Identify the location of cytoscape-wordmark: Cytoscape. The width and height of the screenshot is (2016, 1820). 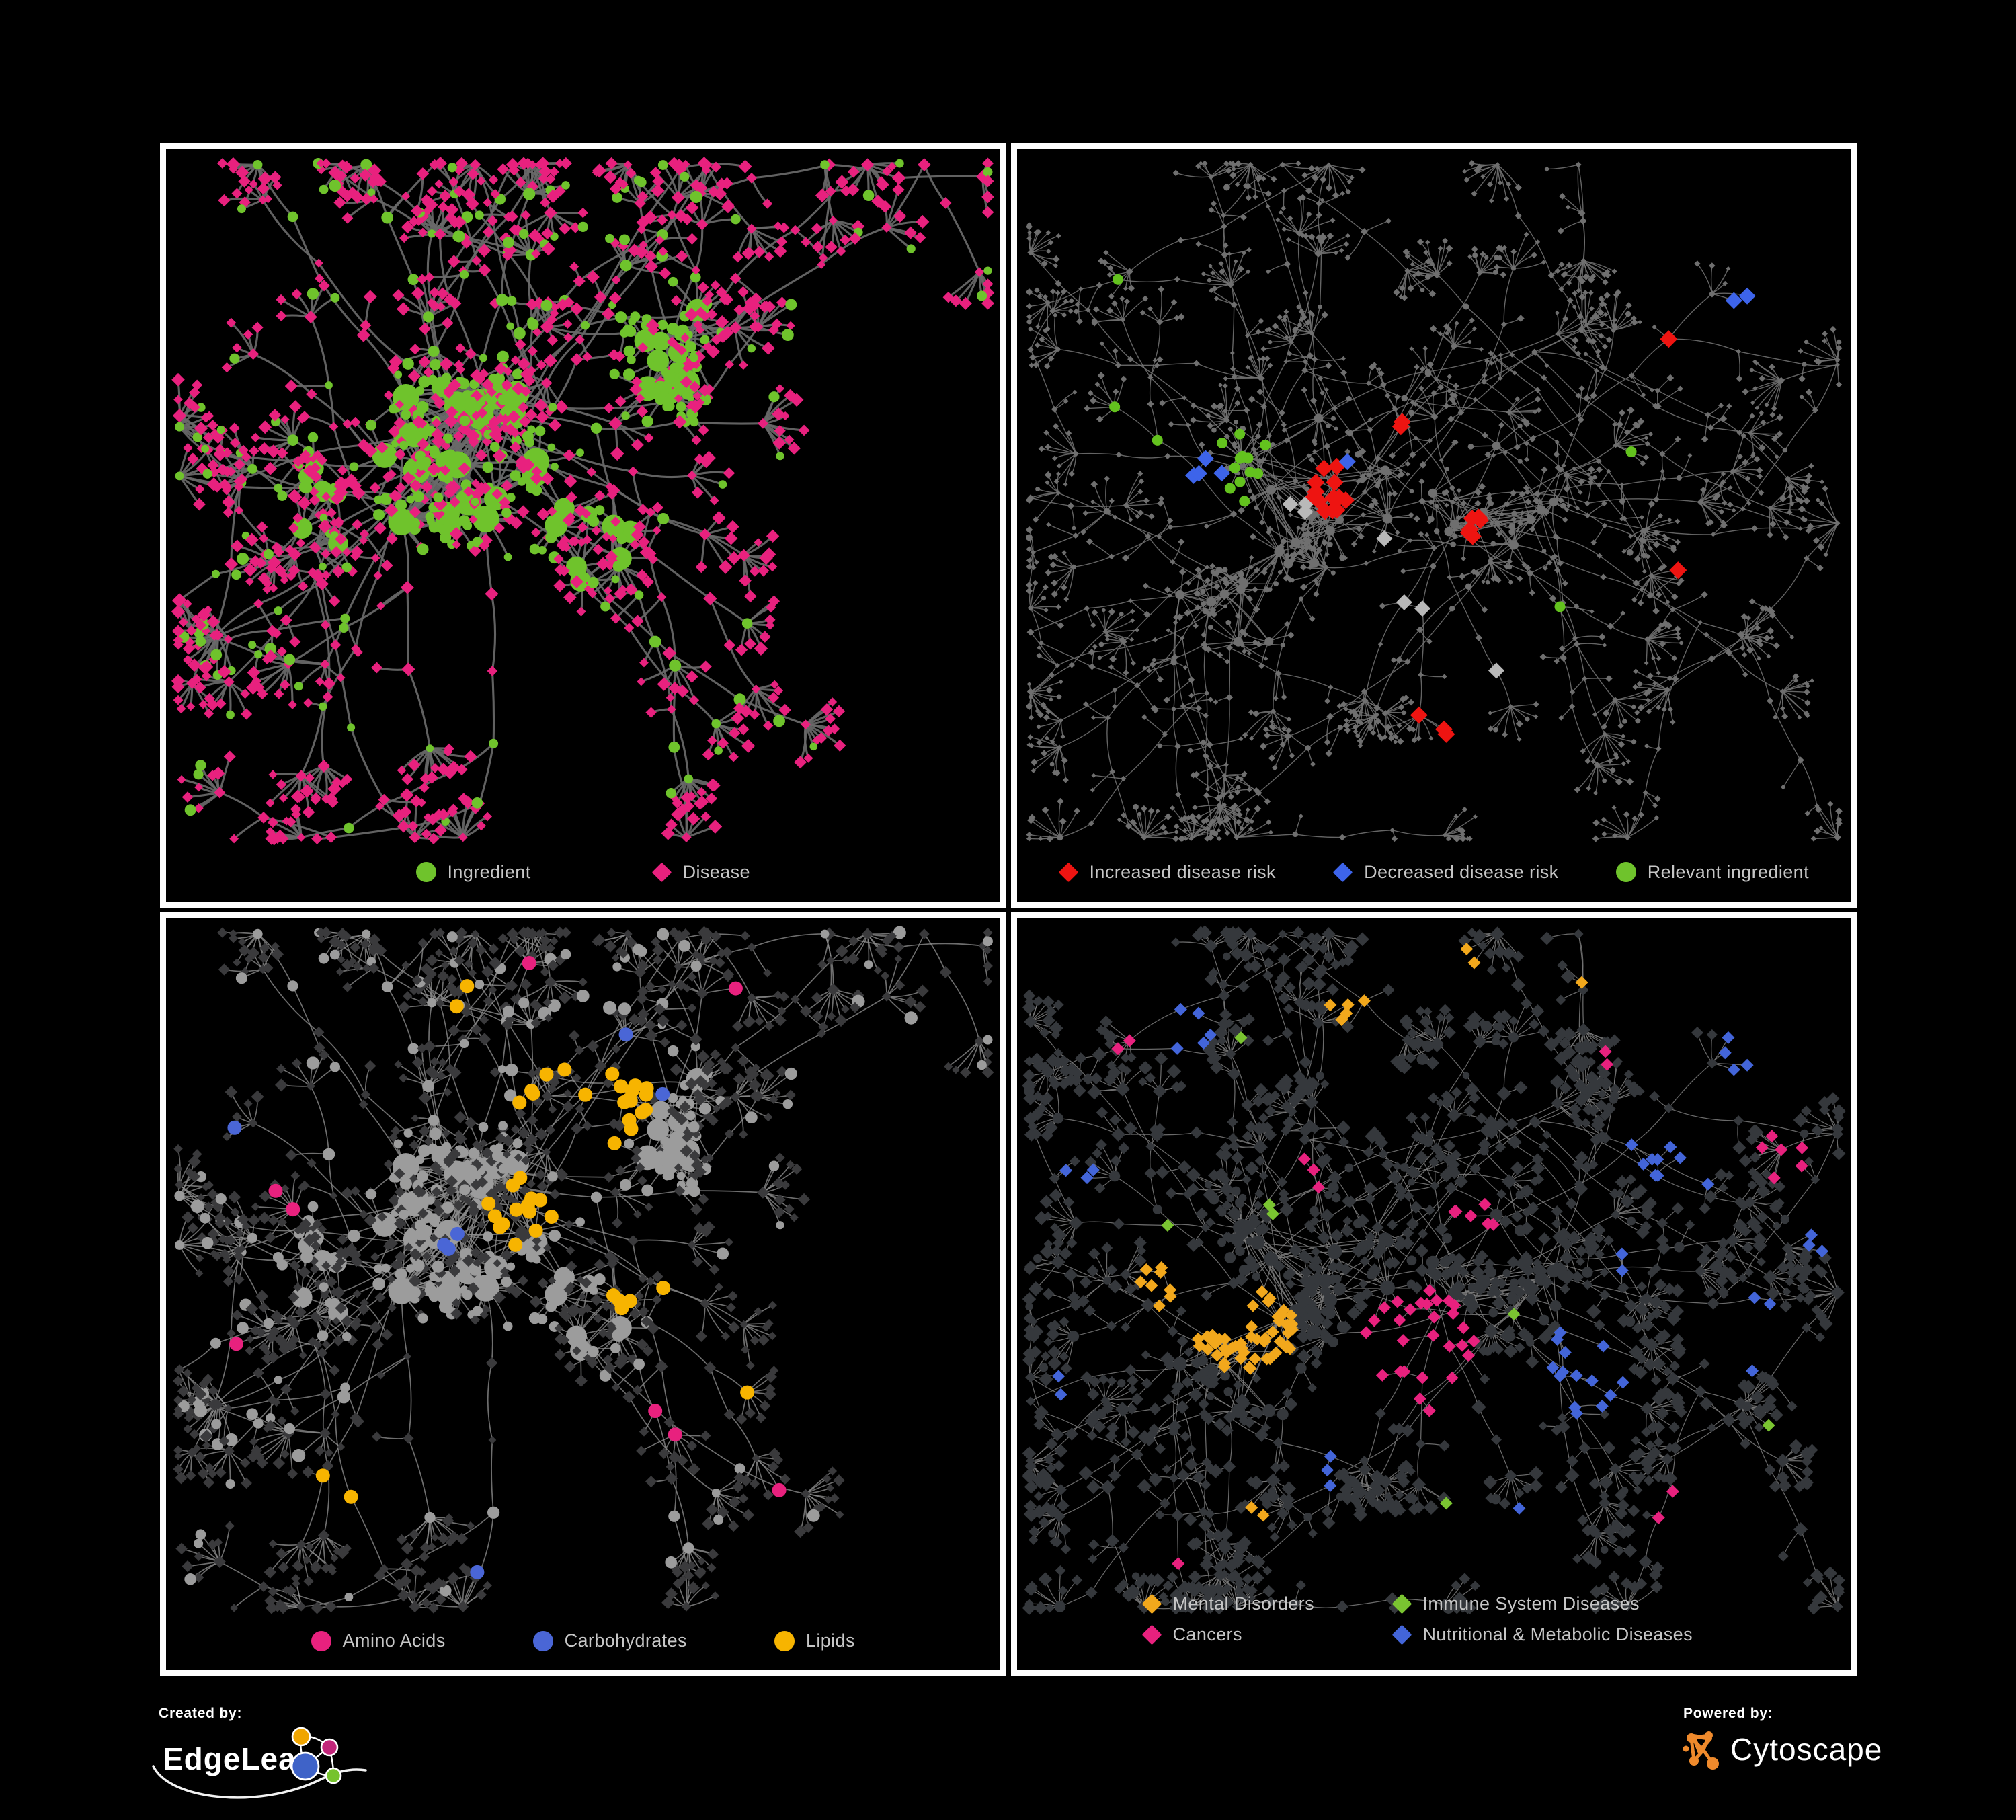
(1806, 1749).